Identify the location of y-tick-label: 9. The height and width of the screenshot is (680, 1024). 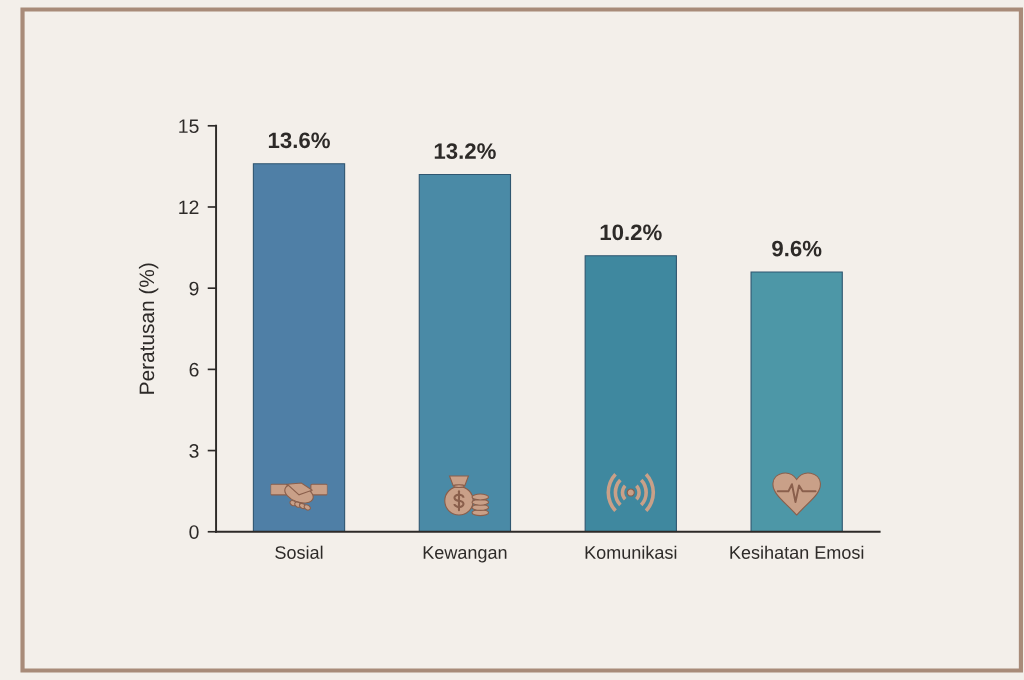
(194, 288).